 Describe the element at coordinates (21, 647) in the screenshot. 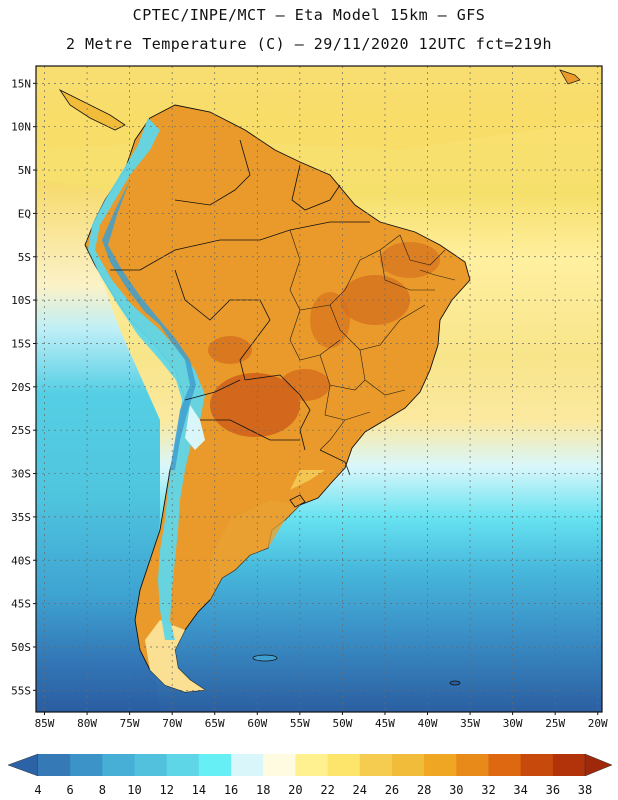

I see `lat-label-50s: 50S` at that location.